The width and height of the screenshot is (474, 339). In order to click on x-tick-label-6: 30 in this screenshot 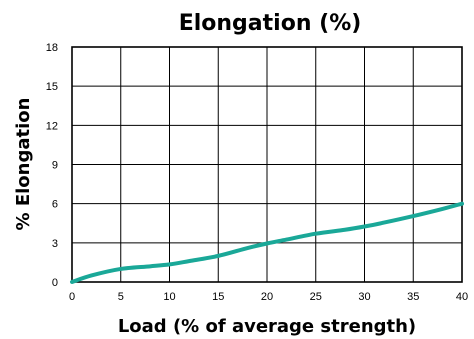, I will do `click(364, 297)`.